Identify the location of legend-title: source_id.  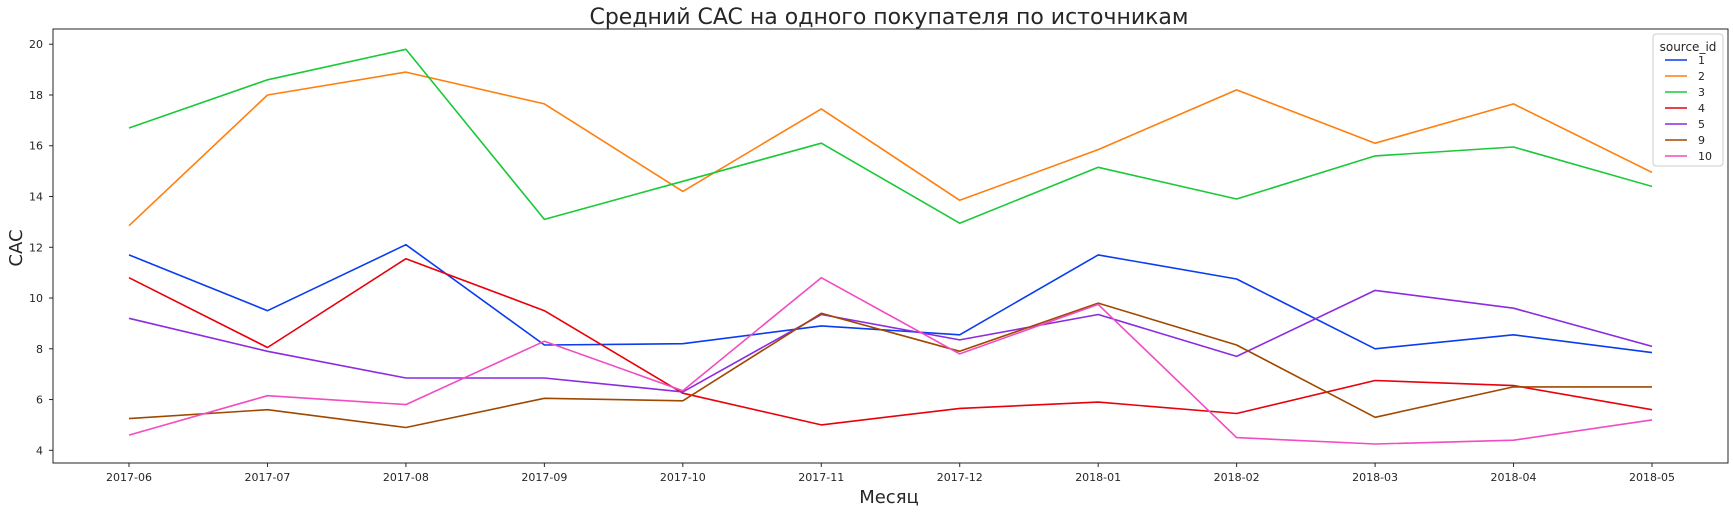
(1688, 47).